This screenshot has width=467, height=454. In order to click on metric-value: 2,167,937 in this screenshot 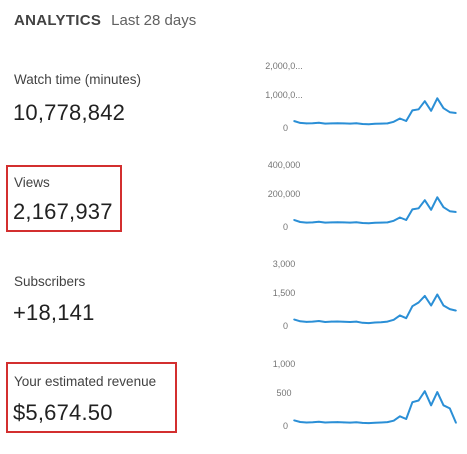, I will do `click(63, 211)`.